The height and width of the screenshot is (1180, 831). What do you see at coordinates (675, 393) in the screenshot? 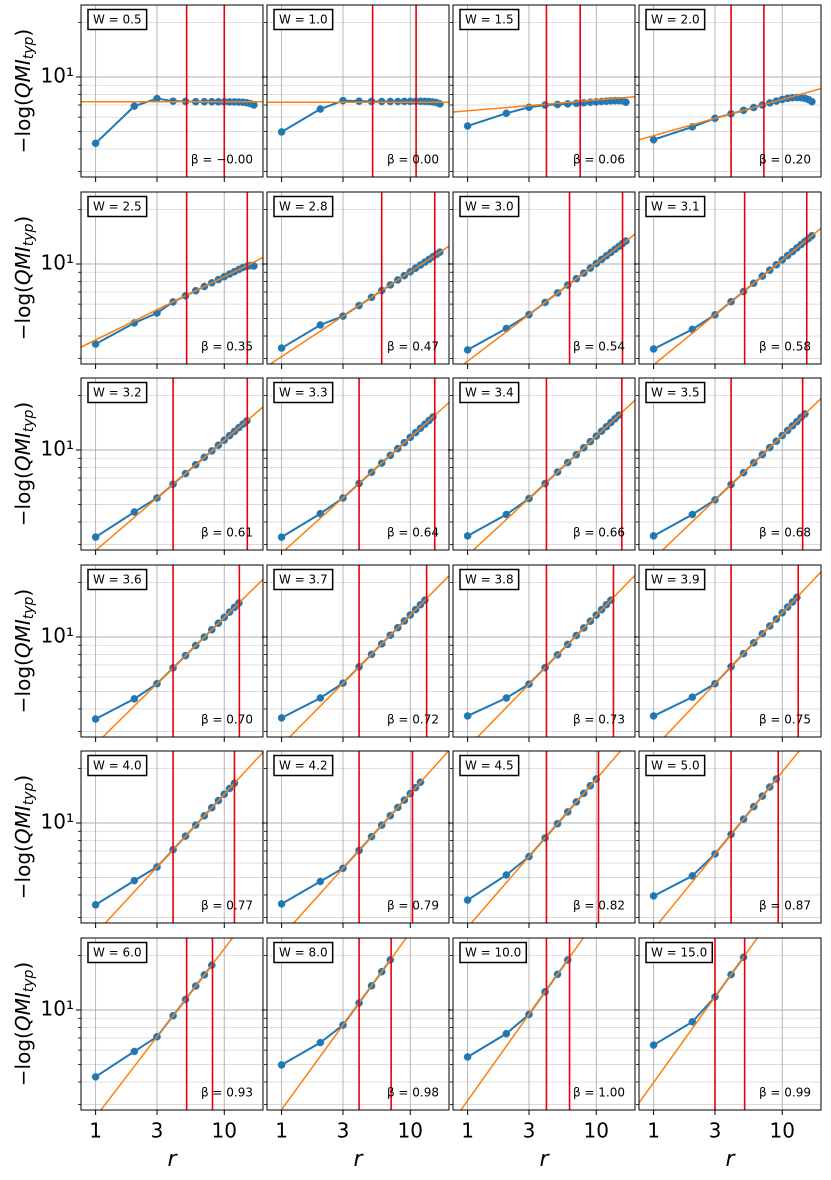
I see `panel-label: W = 3.5` at bounding box center [675, 393].